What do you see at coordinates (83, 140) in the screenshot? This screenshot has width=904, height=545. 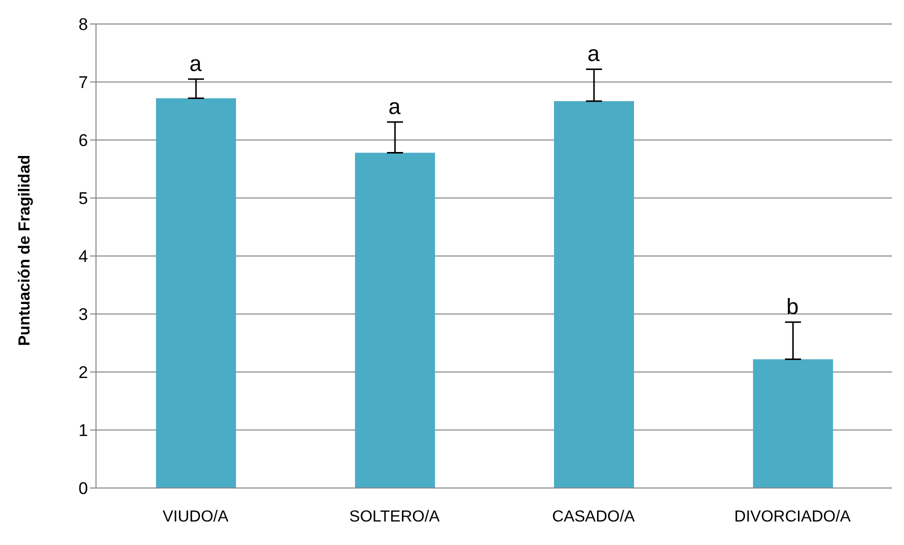 I see `y-tick-label: 6` at bounding box center [83, 140].